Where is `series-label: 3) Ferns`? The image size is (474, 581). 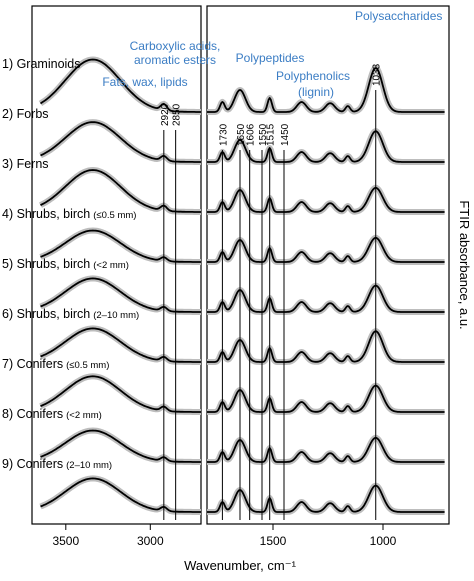
series-label: 3) Ferns is located at coordinates (25, 164).